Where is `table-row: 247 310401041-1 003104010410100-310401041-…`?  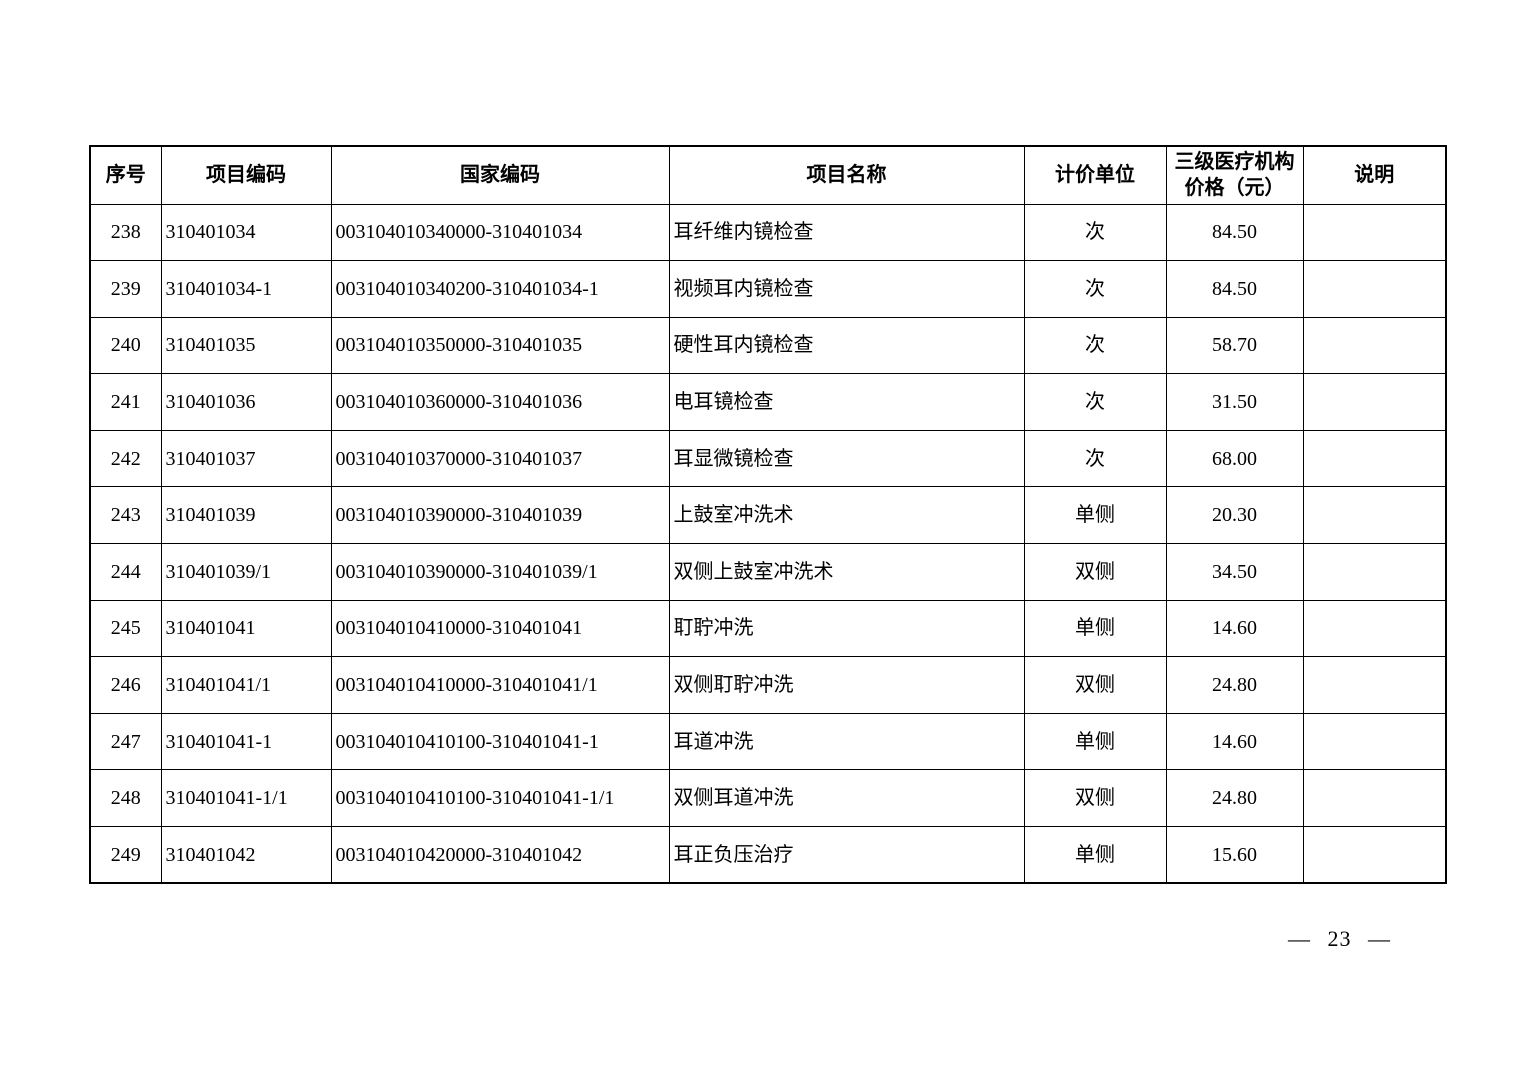
table-row: 247 310401041-1 003104010410100-310401041-… is located at coordinates (768, 741).